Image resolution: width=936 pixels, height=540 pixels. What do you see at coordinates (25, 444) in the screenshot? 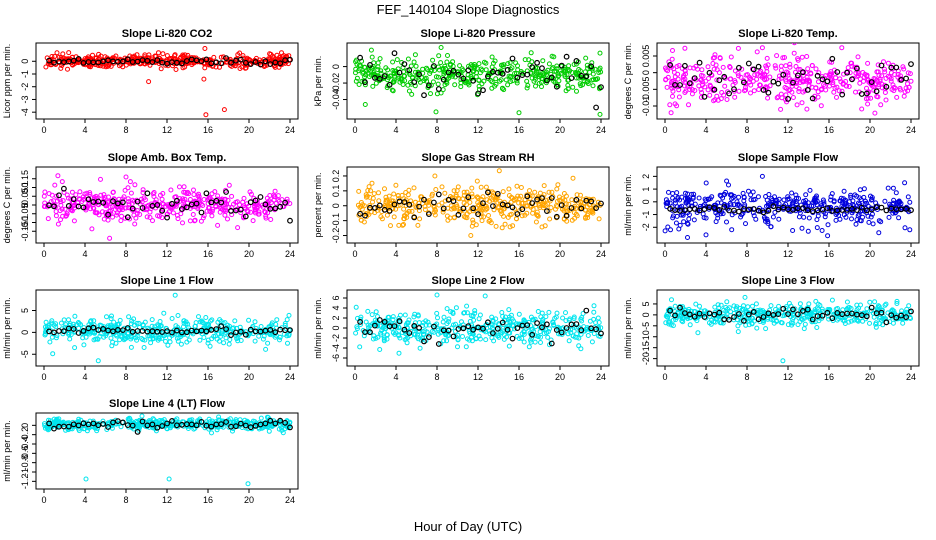
I see `y-tick-label: -0.4` at bounding box center [25, 444].